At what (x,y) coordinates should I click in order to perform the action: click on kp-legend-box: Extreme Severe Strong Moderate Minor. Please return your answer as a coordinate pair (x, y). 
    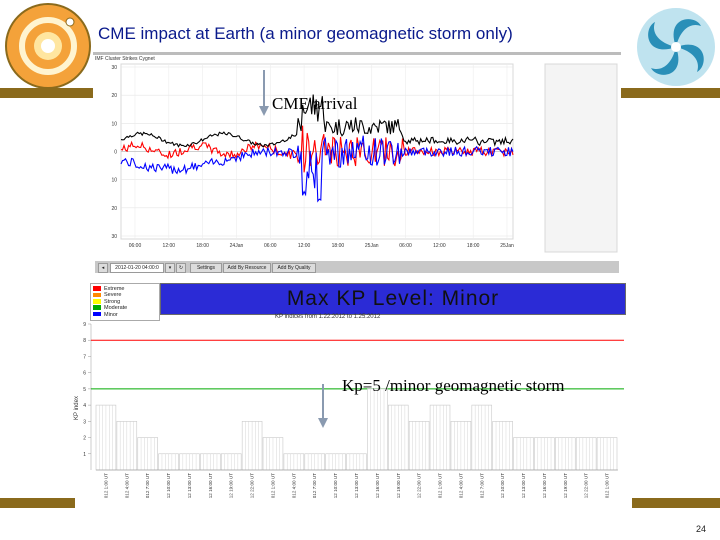
    Looking at the image, I should click on (125, 302).